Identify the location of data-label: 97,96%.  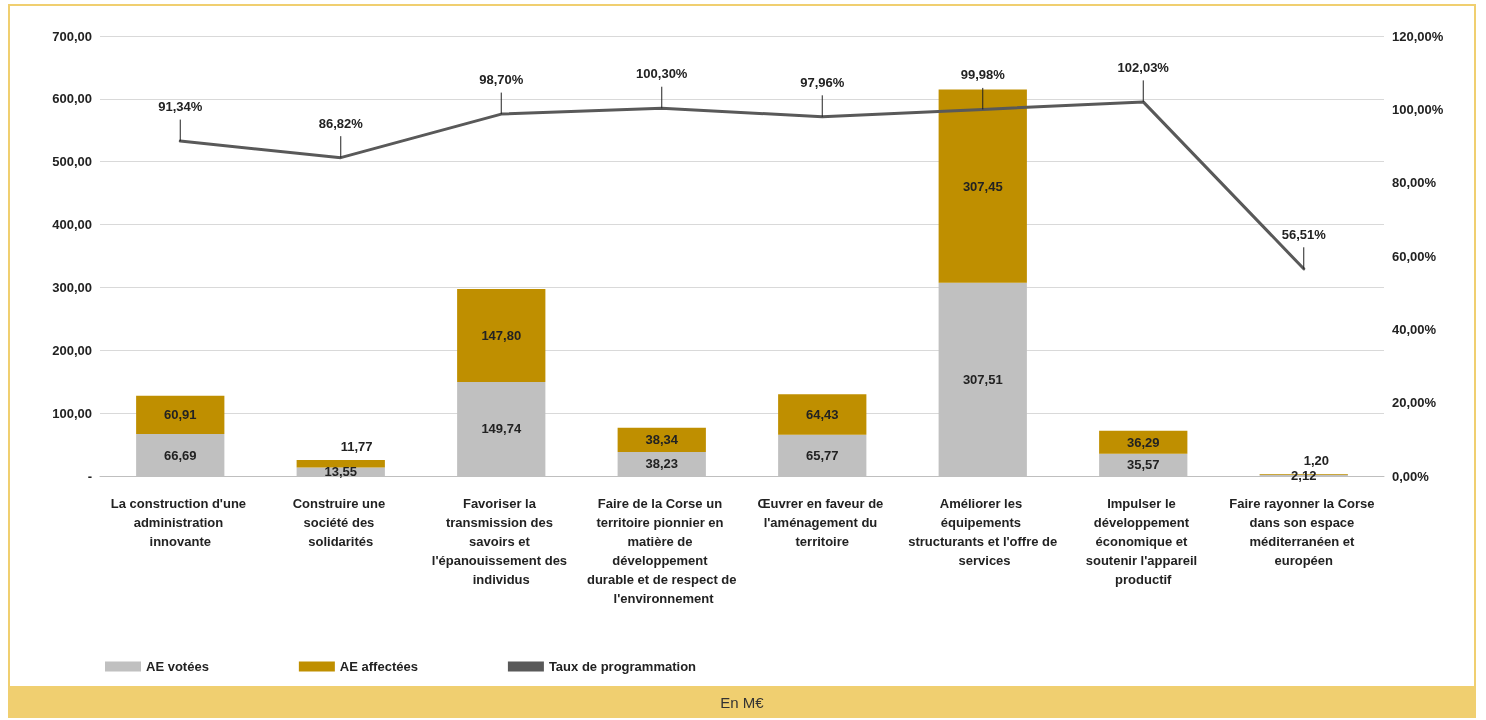
(822, 82).